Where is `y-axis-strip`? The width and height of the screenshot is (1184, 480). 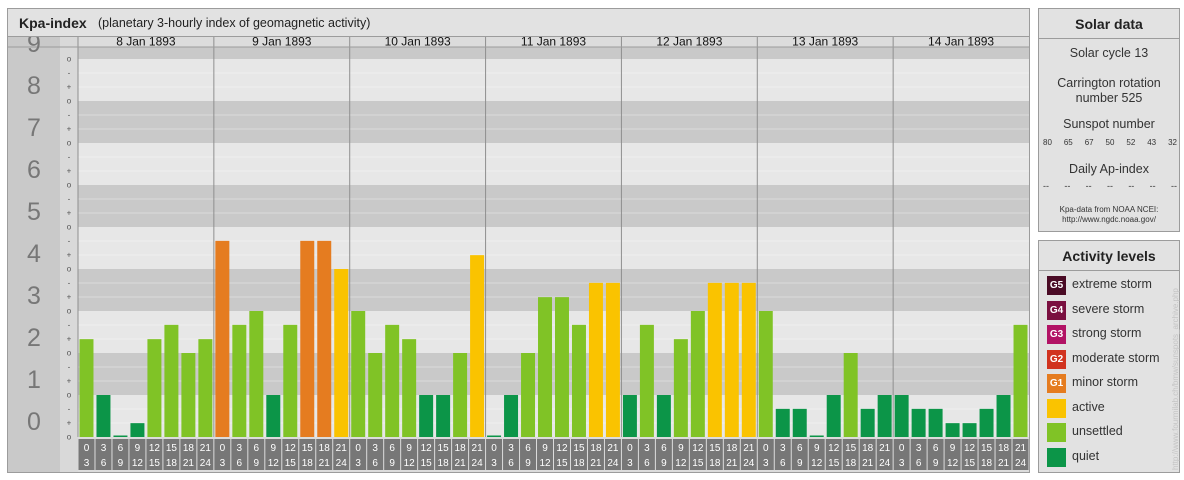
y-axis-strip is located at coordinates (34, 254).